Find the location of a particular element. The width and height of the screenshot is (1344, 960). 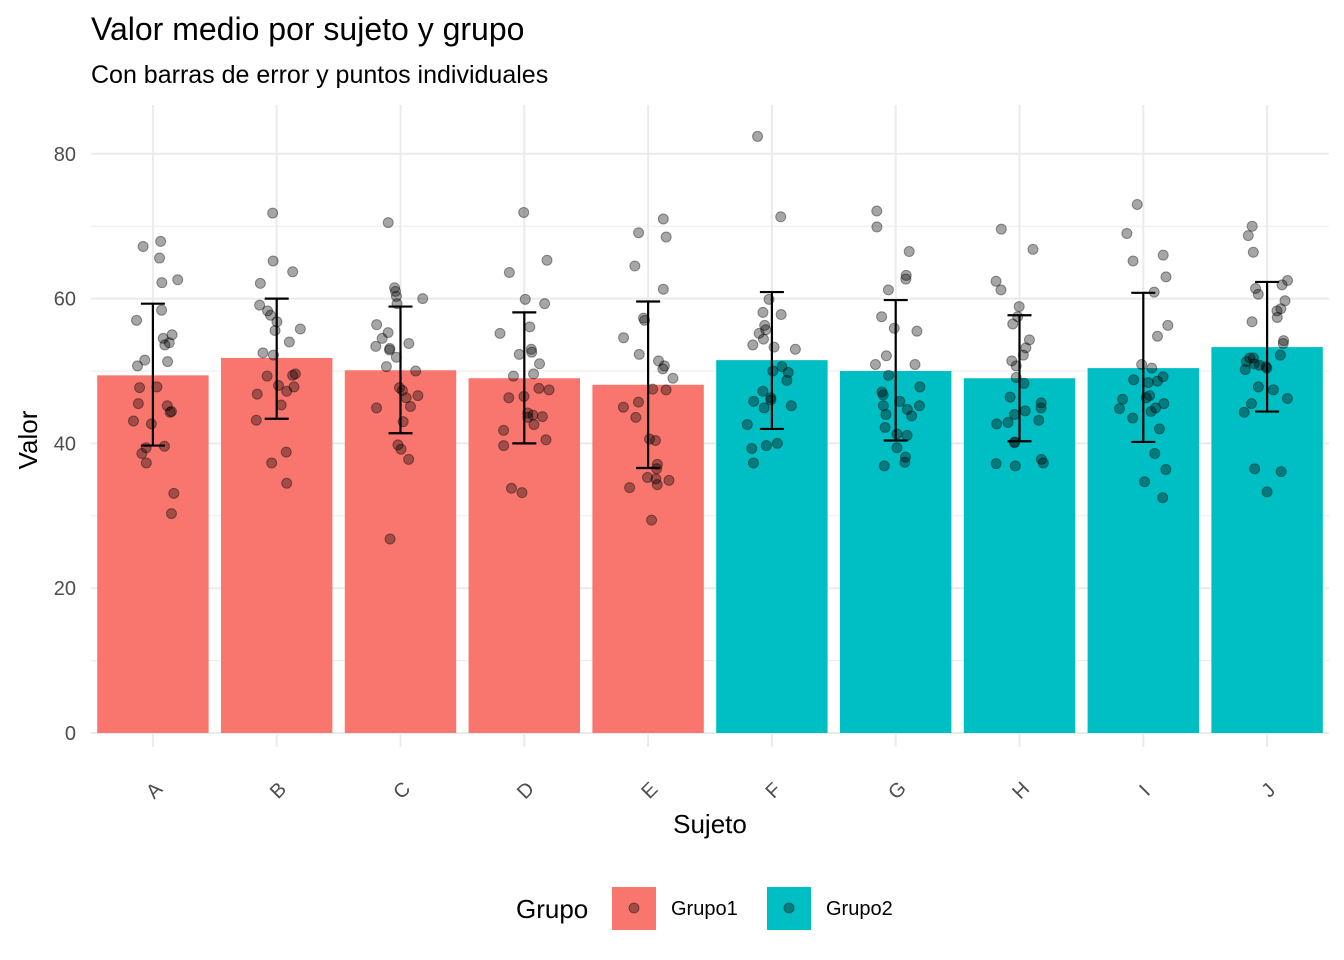

error-bar-d is located at coordinates (524, 378).